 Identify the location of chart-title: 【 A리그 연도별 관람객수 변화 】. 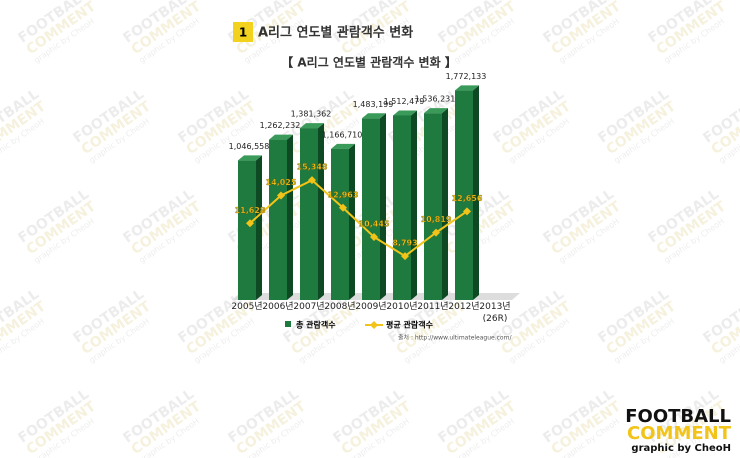
(369, 62).